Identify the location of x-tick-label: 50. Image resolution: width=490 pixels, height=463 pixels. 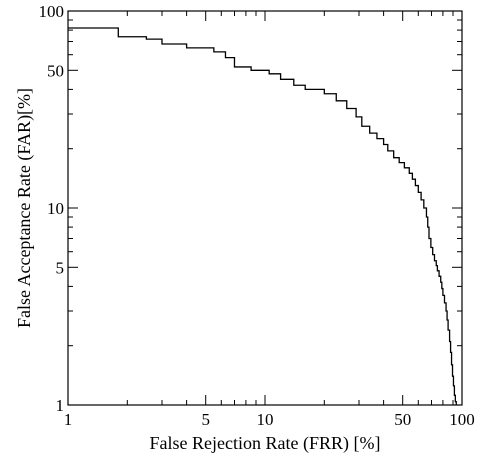
(402, 419).